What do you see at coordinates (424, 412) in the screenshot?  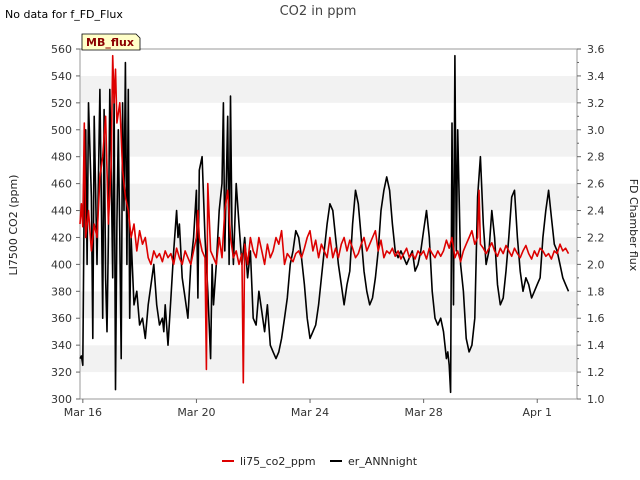 I see `x-tick-label: Mar 28` at bounding box center [424, 412].